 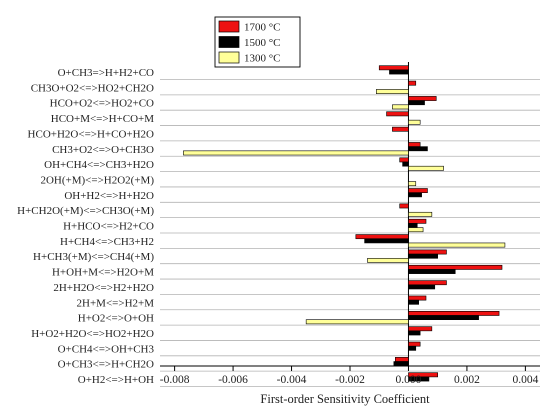 I want to click on x-tick-label: 0.000, so click(x=409, y=380).